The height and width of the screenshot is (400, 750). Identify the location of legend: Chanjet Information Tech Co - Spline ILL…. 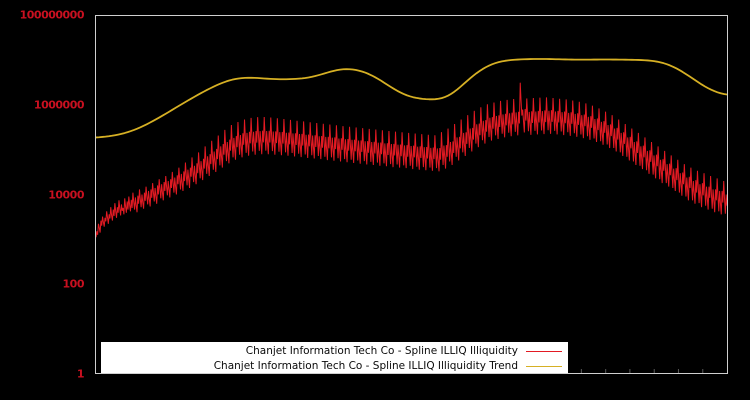
(334, 357).